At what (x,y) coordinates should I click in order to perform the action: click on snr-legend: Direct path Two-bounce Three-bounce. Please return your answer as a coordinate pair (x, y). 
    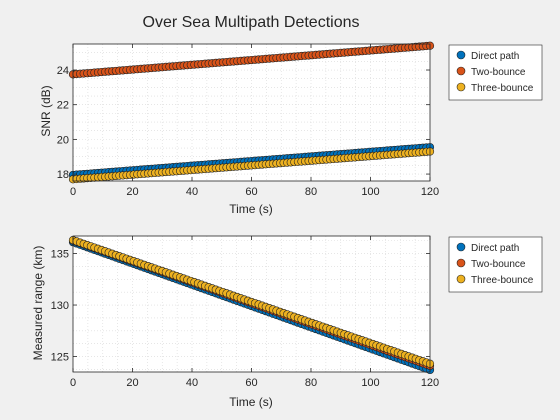
    Looking at the image, I should click on (495, 72).